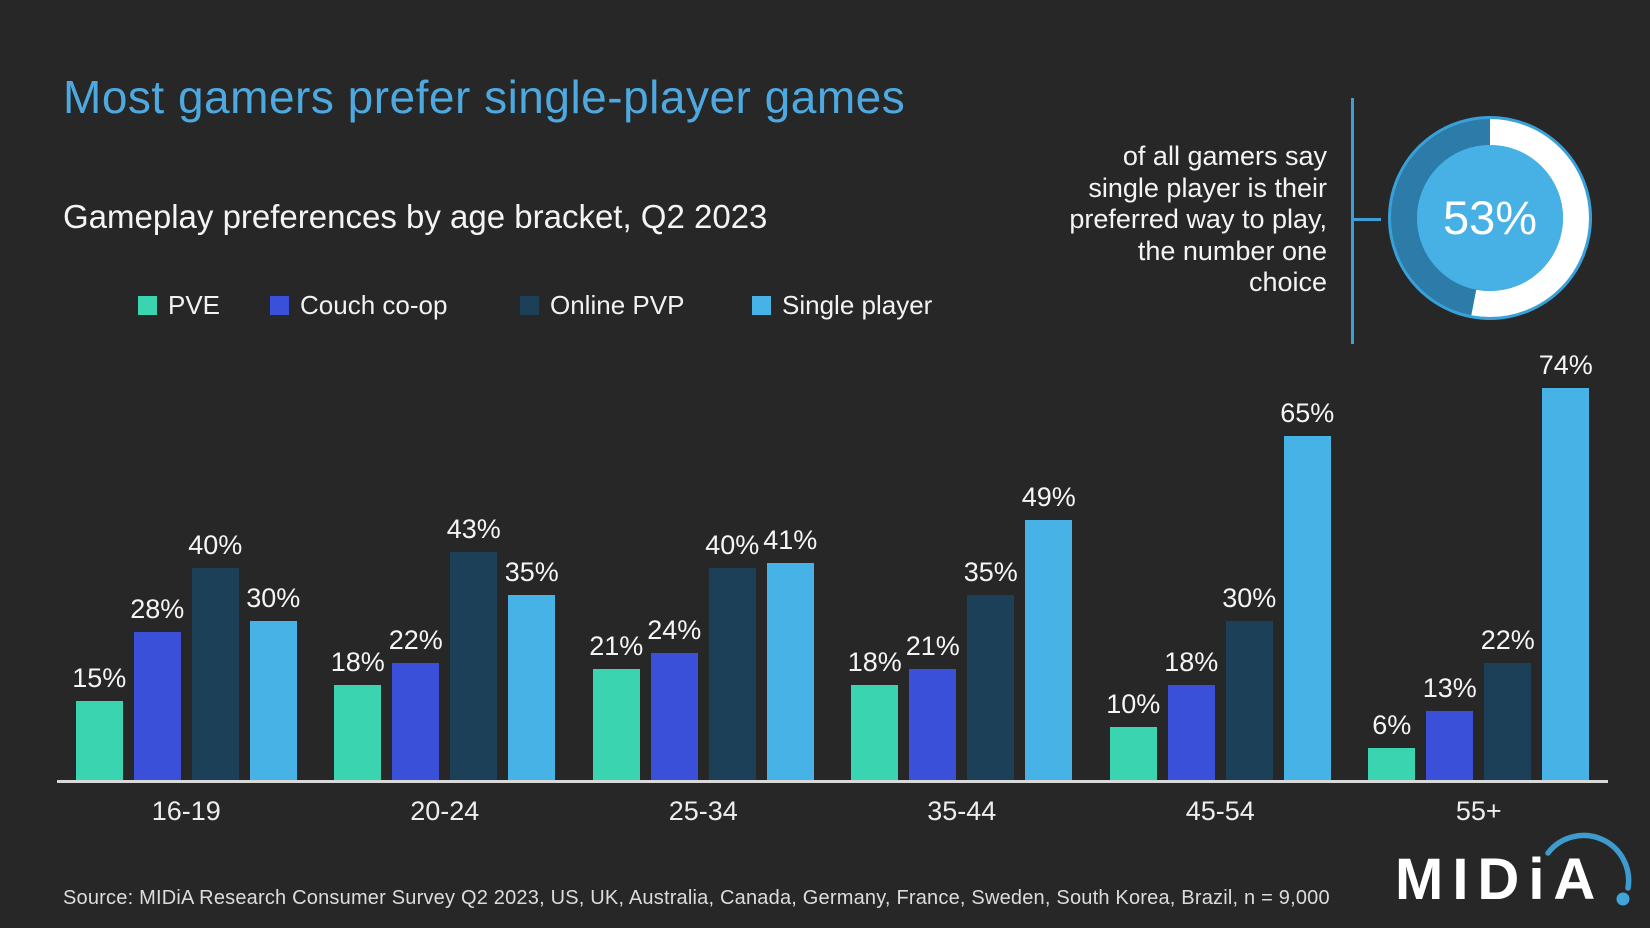 The image size is (1650, 928). I want to click on bar-group-45-54: 10% 18% 30% 65%, so click(1220, 589).